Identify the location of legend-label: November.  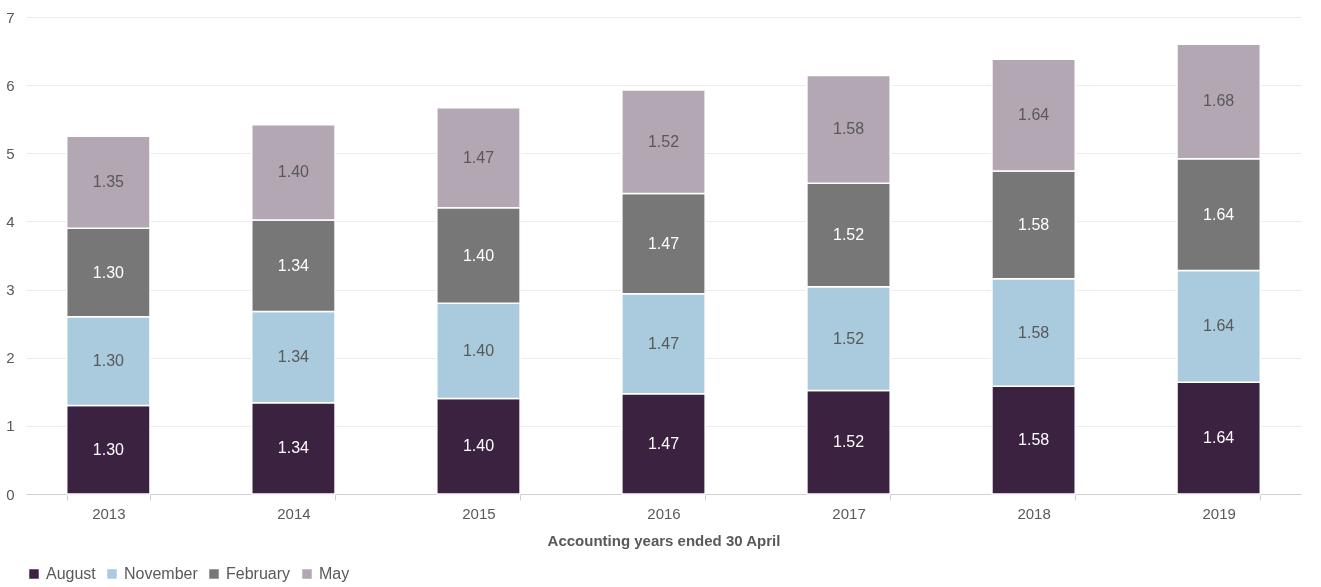
(161, 573).